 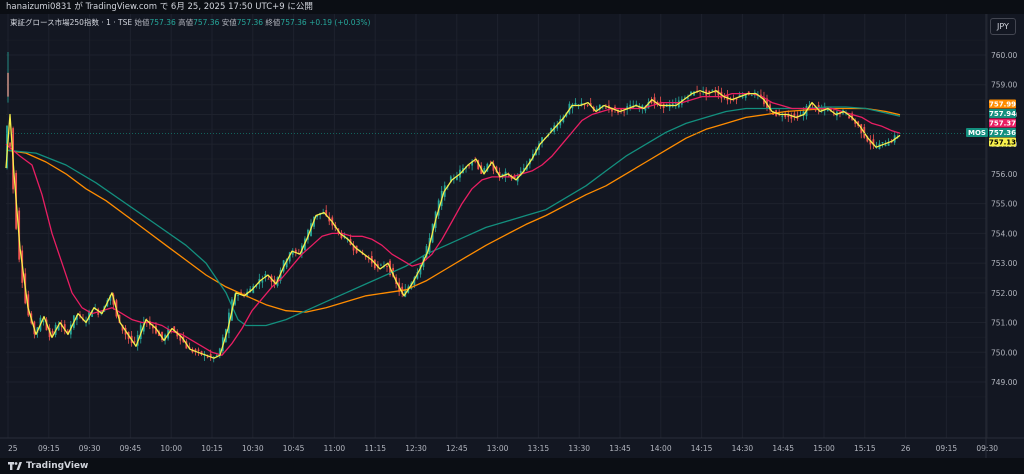 What do you see at coordinates (987, 448) in the screenshot?
I see `x-tick-label: 09:30` at bounding box center [987, 448].